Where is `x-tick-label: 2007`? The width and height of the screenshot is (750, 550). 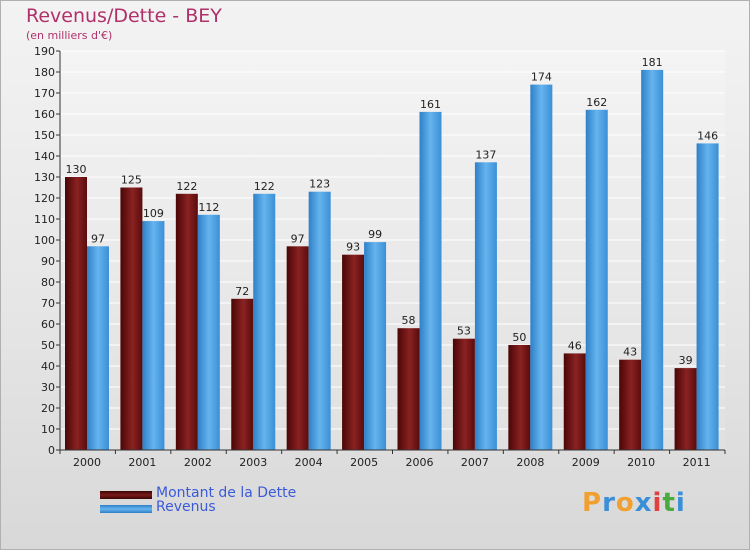
x-tick-label: 2007 is located at coordinates (475, 462).